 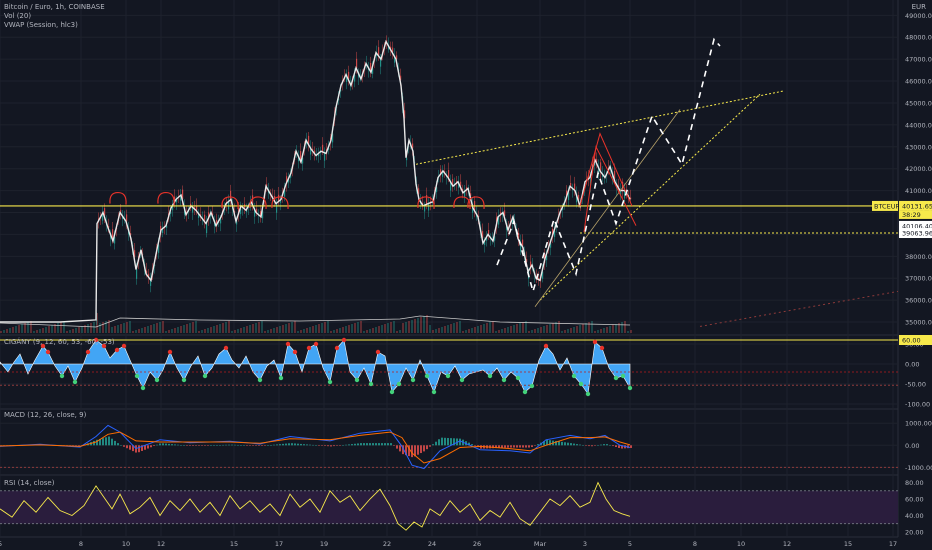 I want to click on price-tick-label: 44000.00, so click(x=918, y=125).